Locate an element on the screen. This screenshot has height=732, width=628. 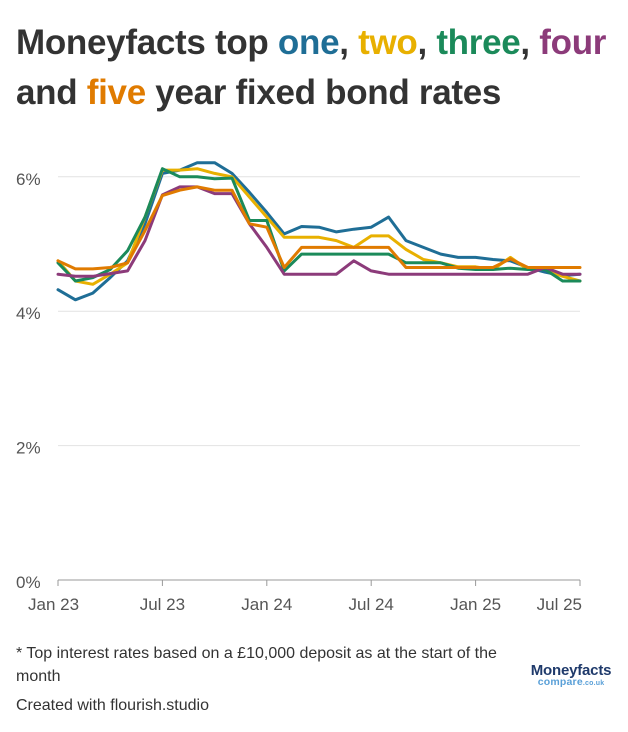
series-line-five is located at coordinates (319, 228).